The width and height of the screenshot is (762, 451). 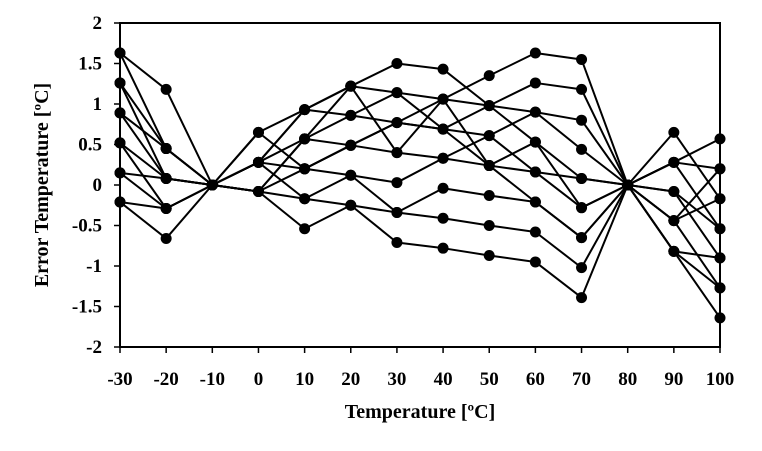 What do you see at coordinates (165, 379) in the screenshot?
I see `x-tick-label: -20` at bounding box center [165, 379].